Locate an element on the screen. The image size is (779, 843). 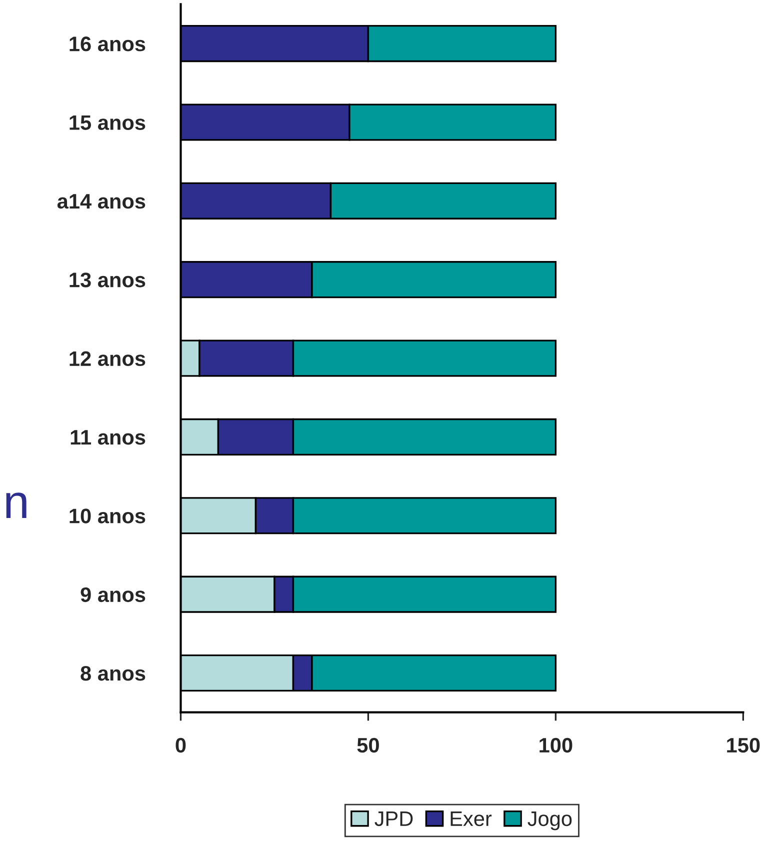
y-tick-label: 15 anos is located at coordinates (108, 122).